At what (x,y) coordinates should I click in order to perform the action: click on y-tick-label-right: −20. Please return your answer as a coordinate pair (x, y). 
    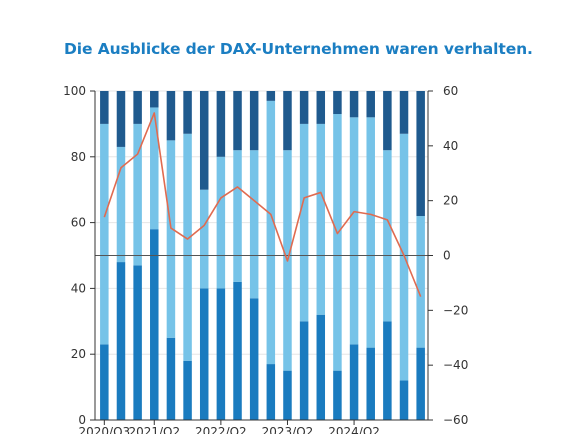
    Looking at the image, I should click on (455, 310).